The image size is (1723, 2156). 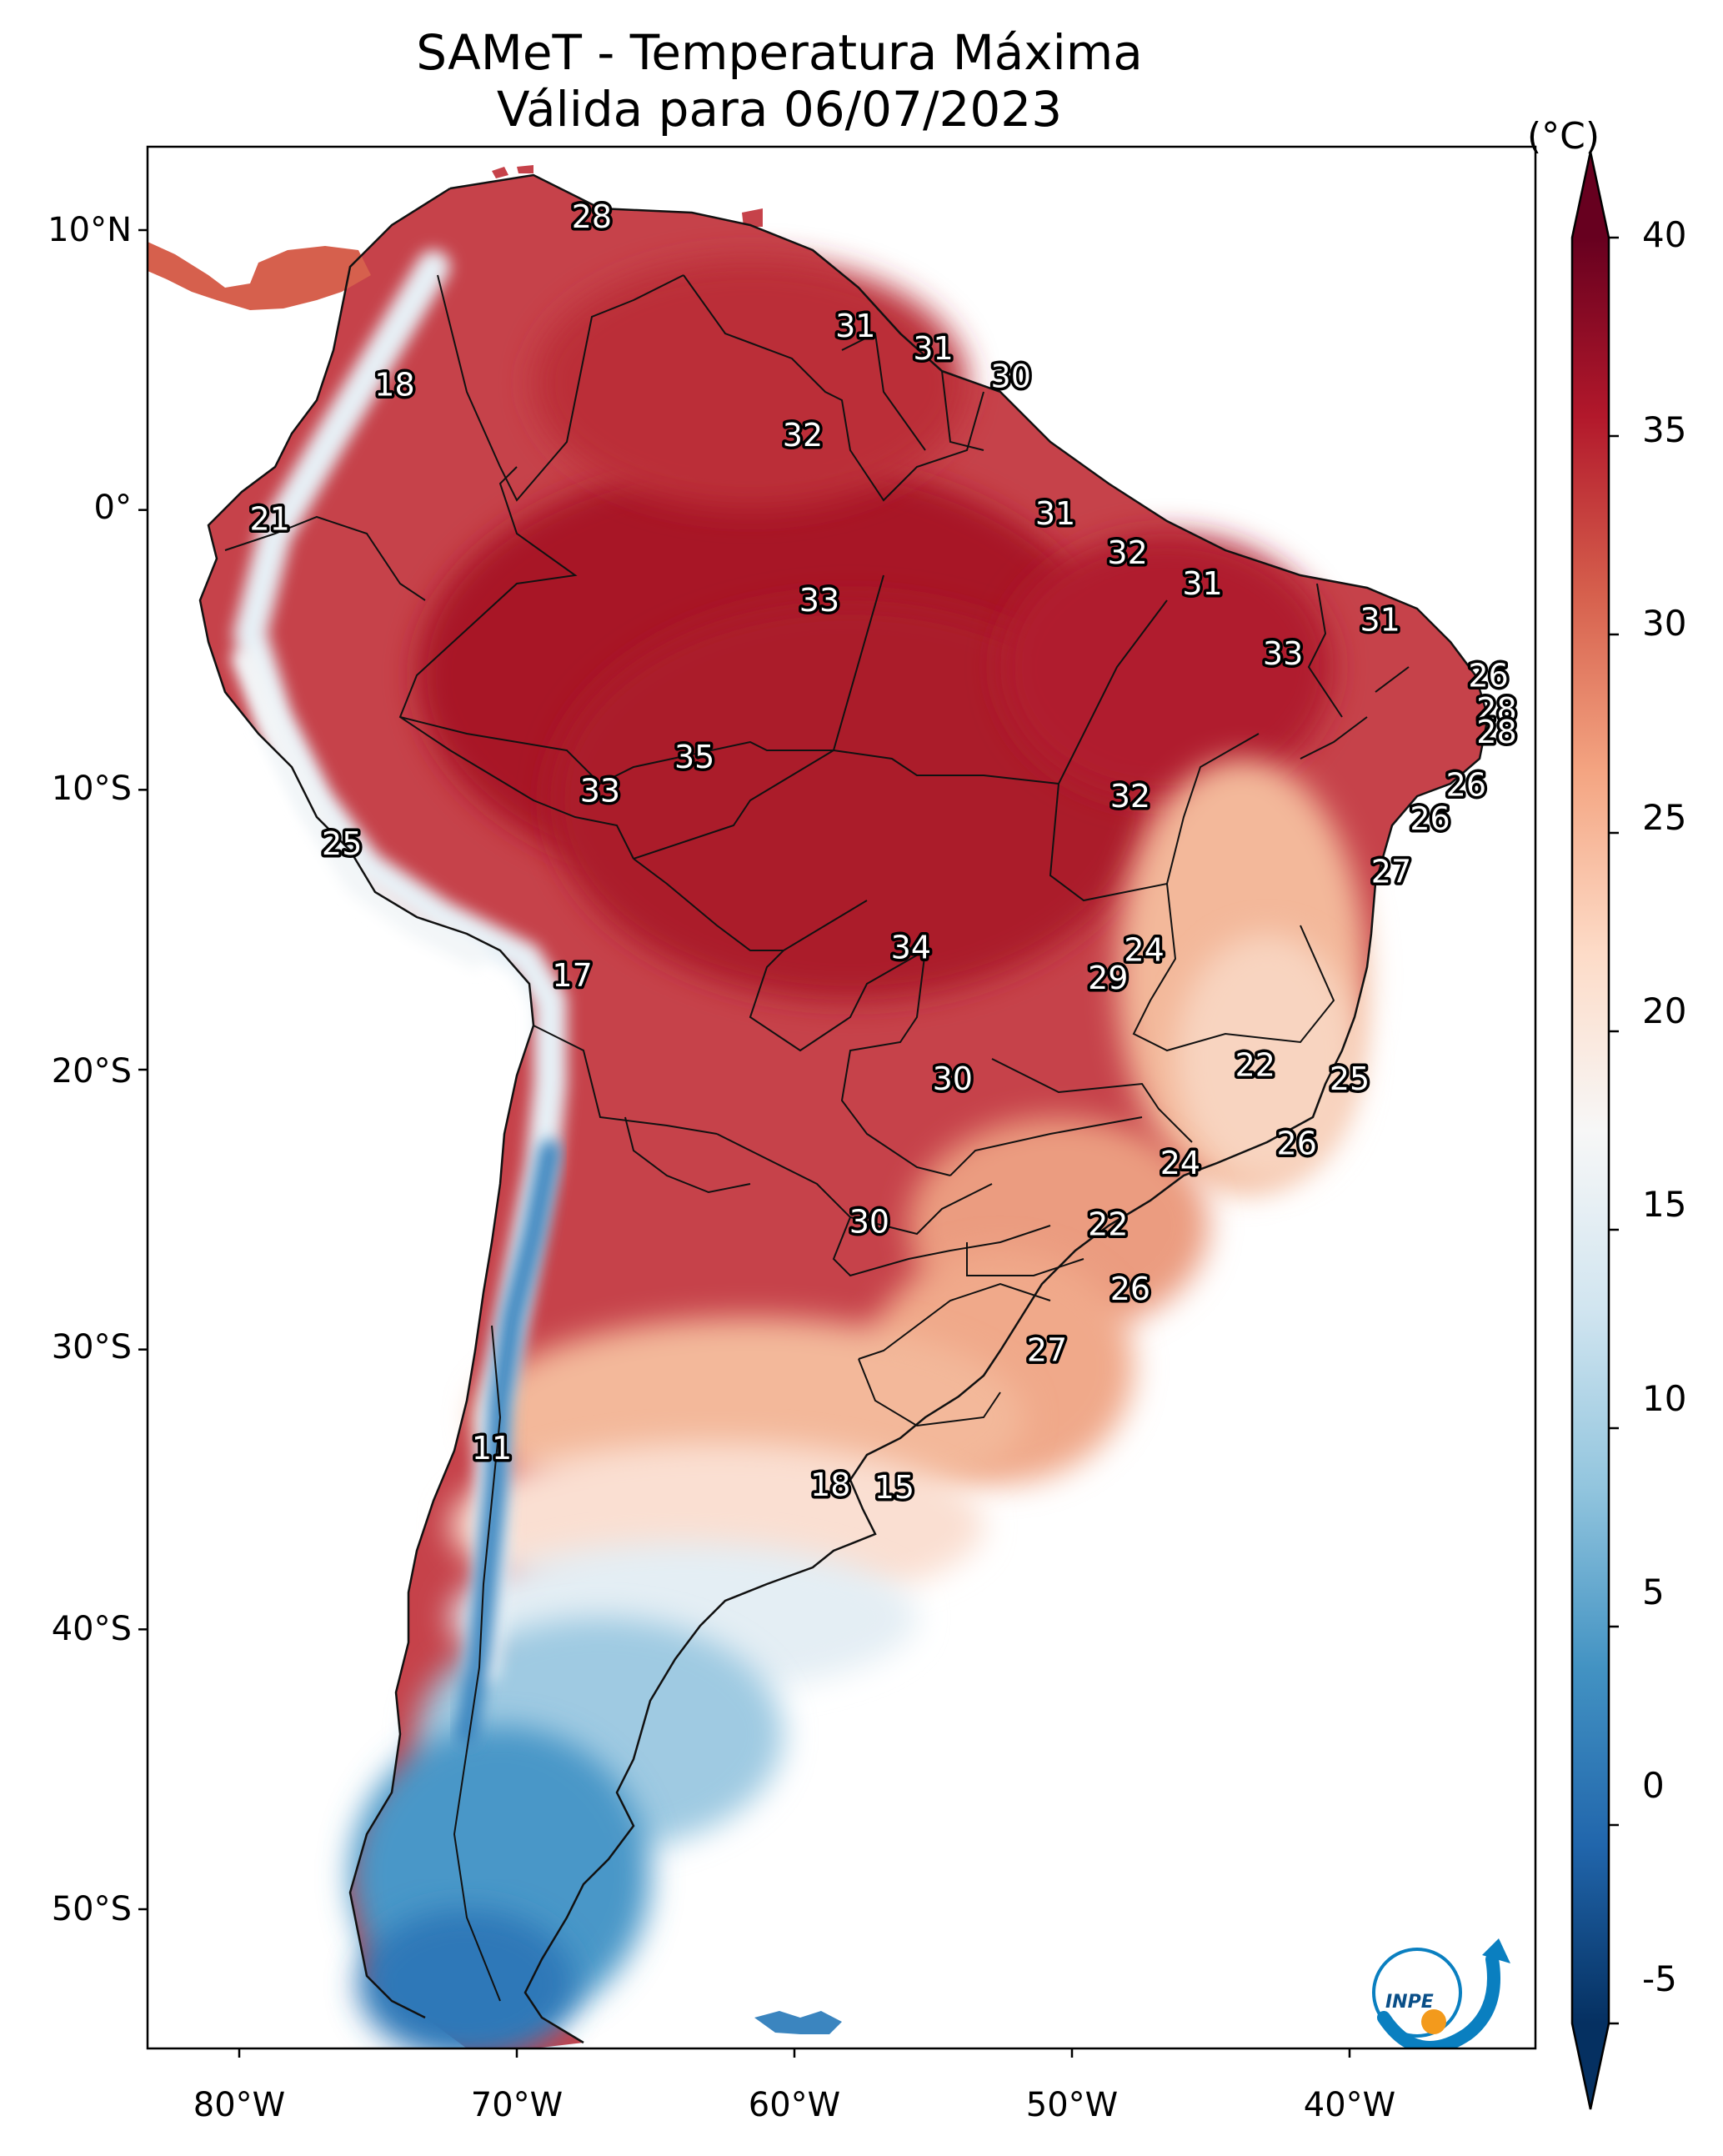 What do you see at coordinates (90, 230) in the screenshot?
I see `lat-label-10N: 10°N` at bounding box center [90, 230].